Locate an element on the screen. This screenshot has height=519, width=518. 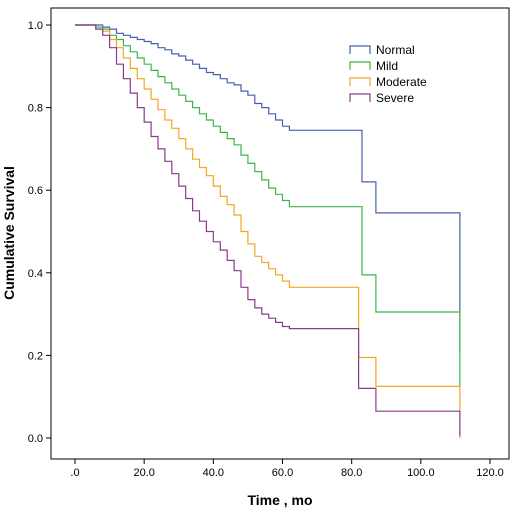
y-tick-label: 0.4 is located at coordinates (35, 274).